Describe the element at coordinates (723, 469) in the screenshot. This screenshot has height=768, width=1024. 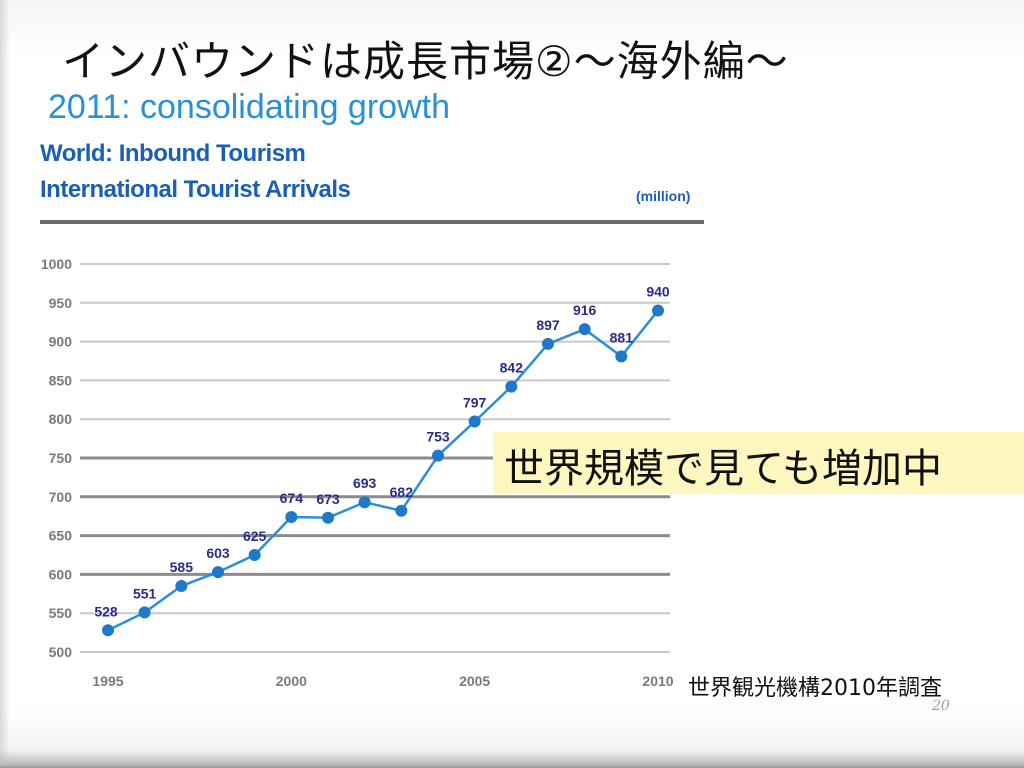
I see `callout-text: 世界規模で見ても増加中` at that location.